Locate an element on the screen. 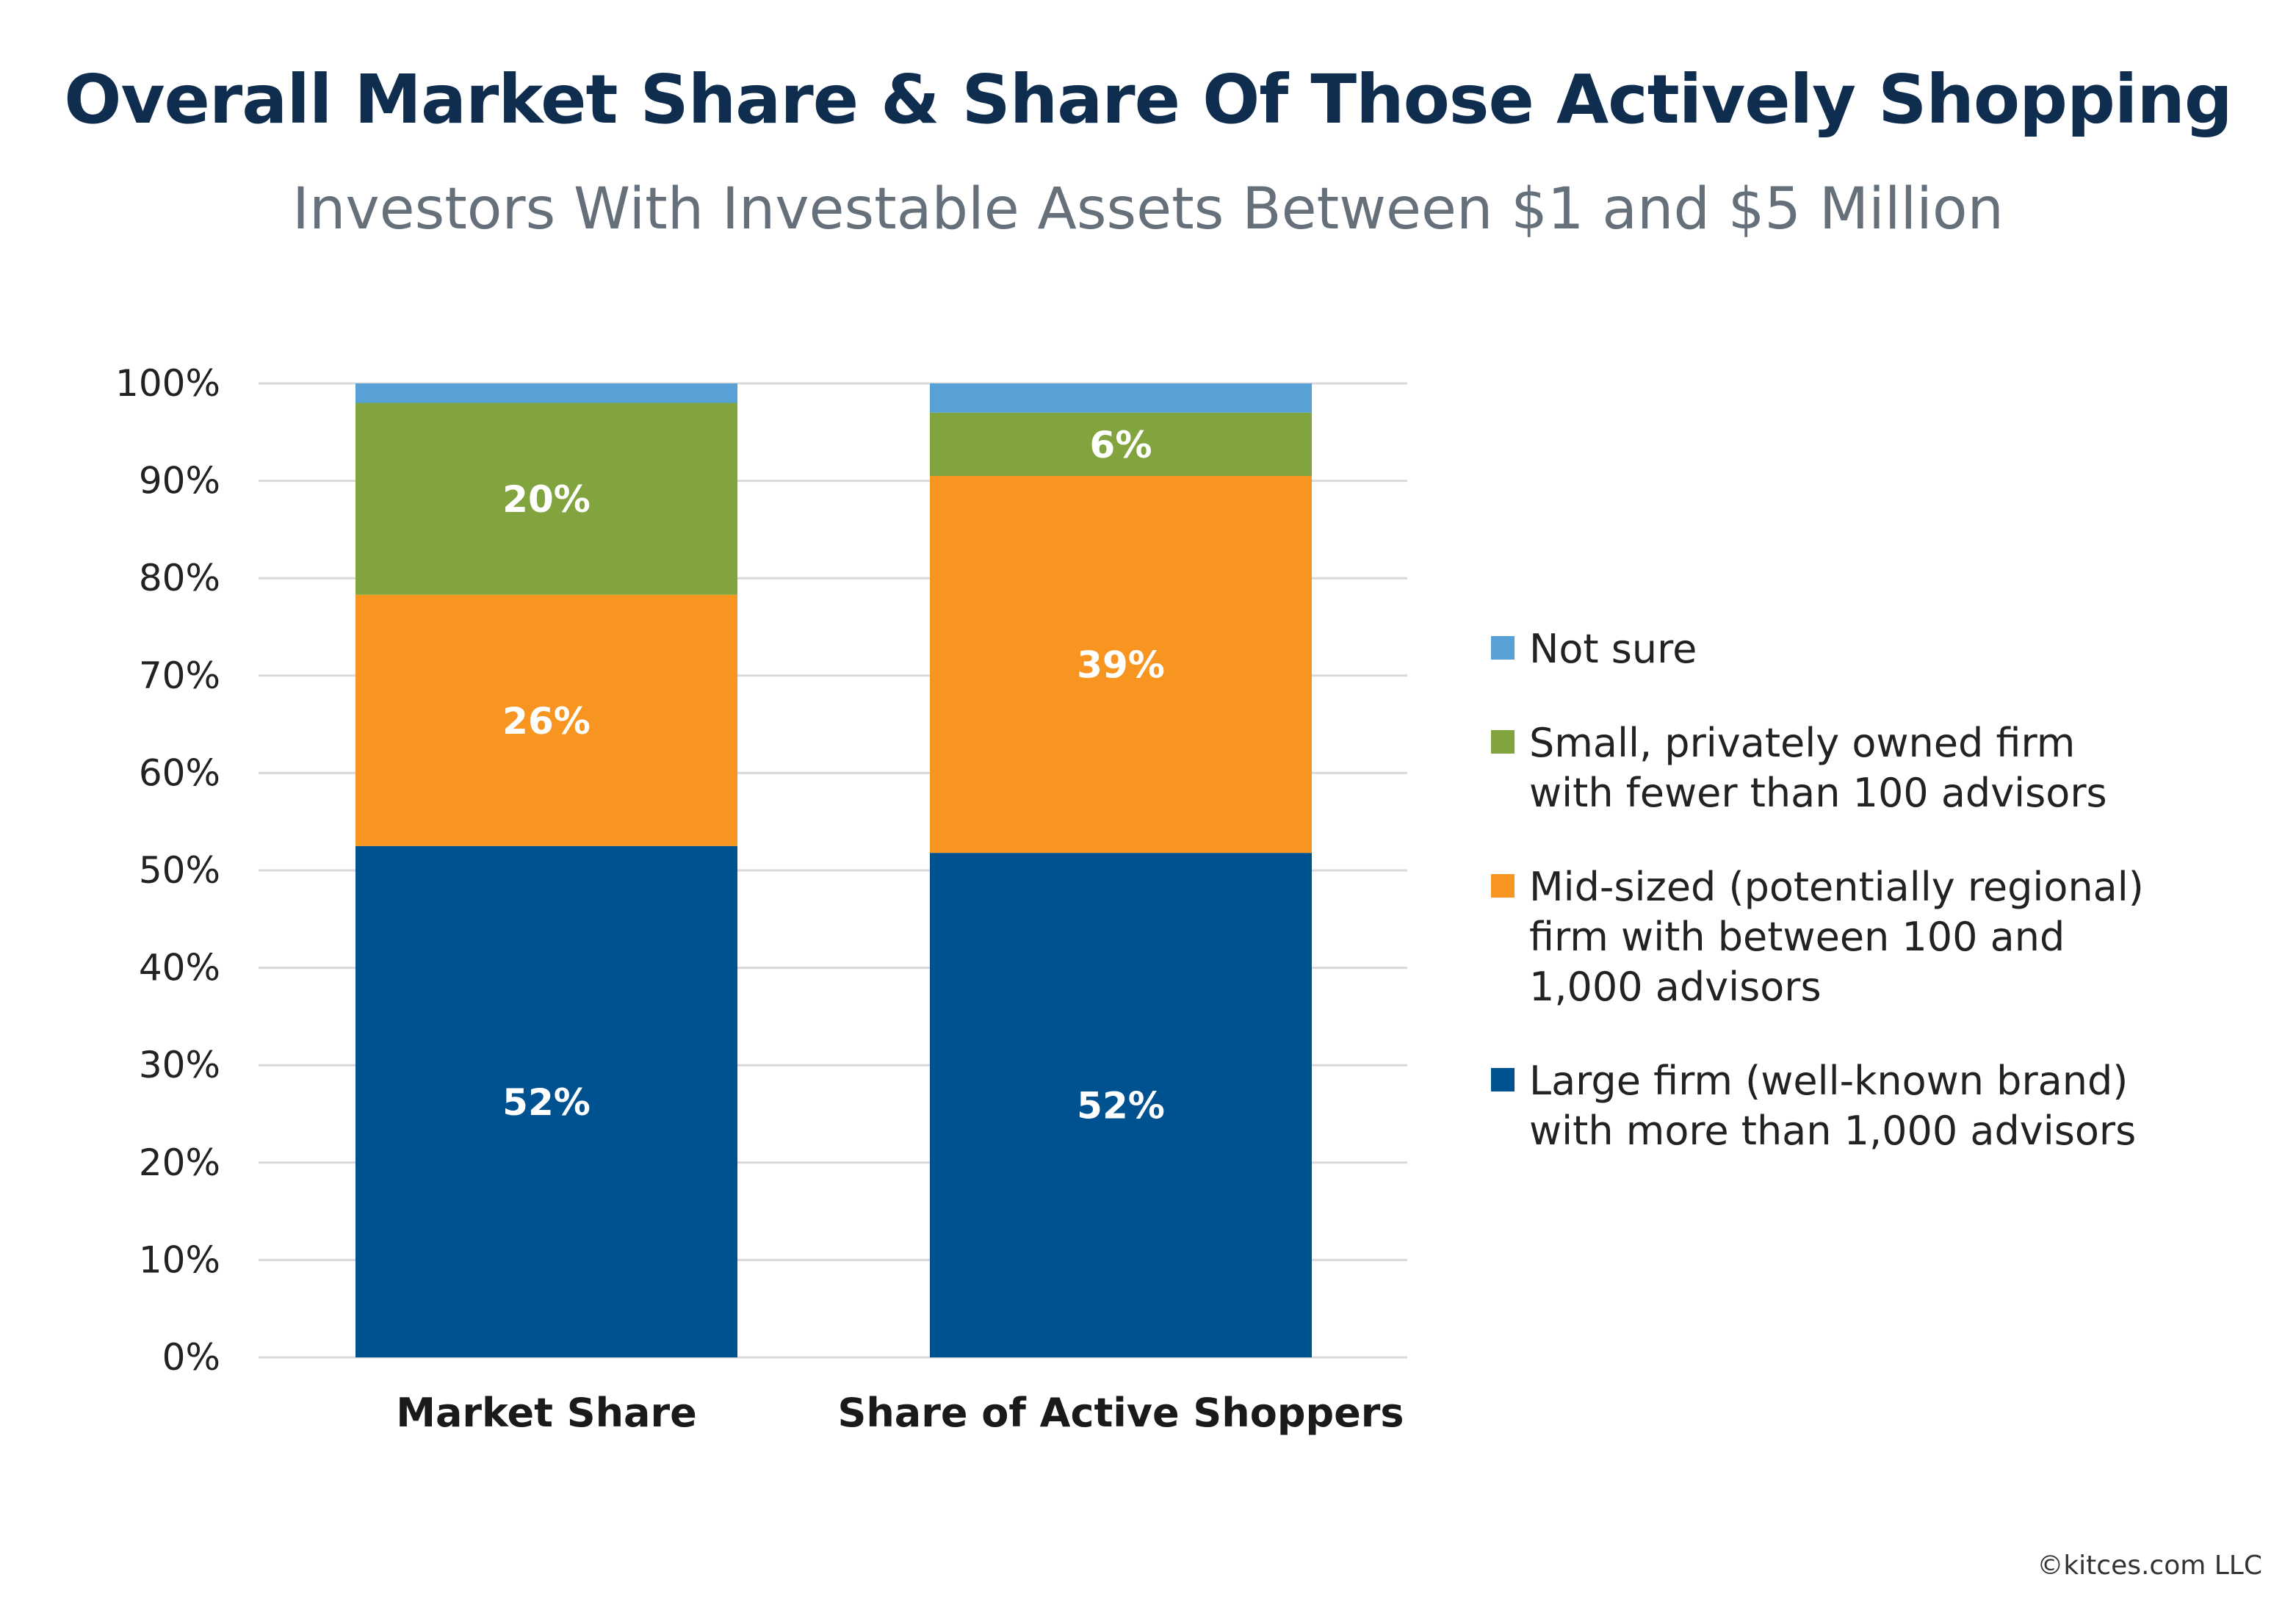 Image resolution: width=2296 pixels, height=1613 pixels. data-label: 6% is located at coordinates (1121, 445).